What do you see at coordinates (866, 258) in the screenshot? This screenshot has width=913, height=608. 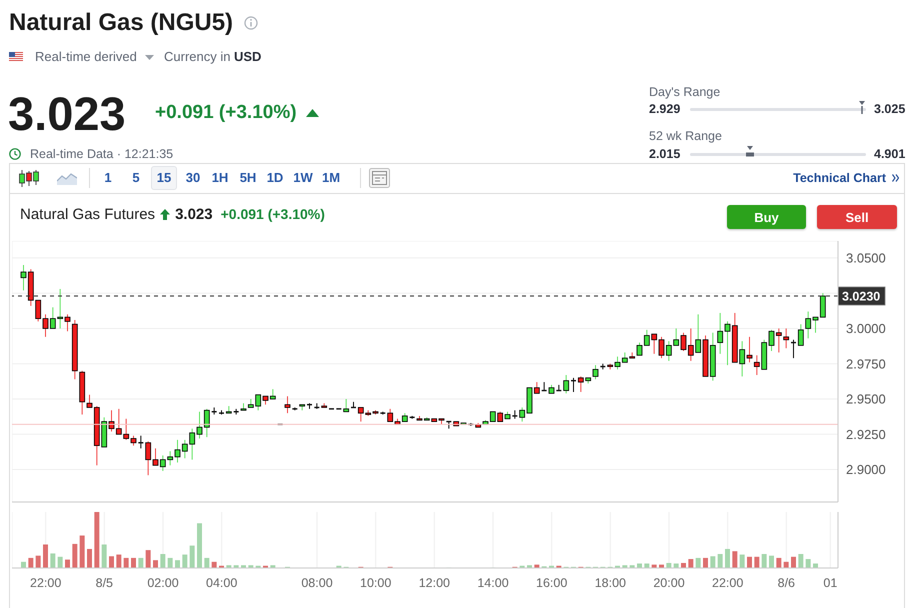 I see `y-tick-label: 3.0500` at bounding box center [866, 258].